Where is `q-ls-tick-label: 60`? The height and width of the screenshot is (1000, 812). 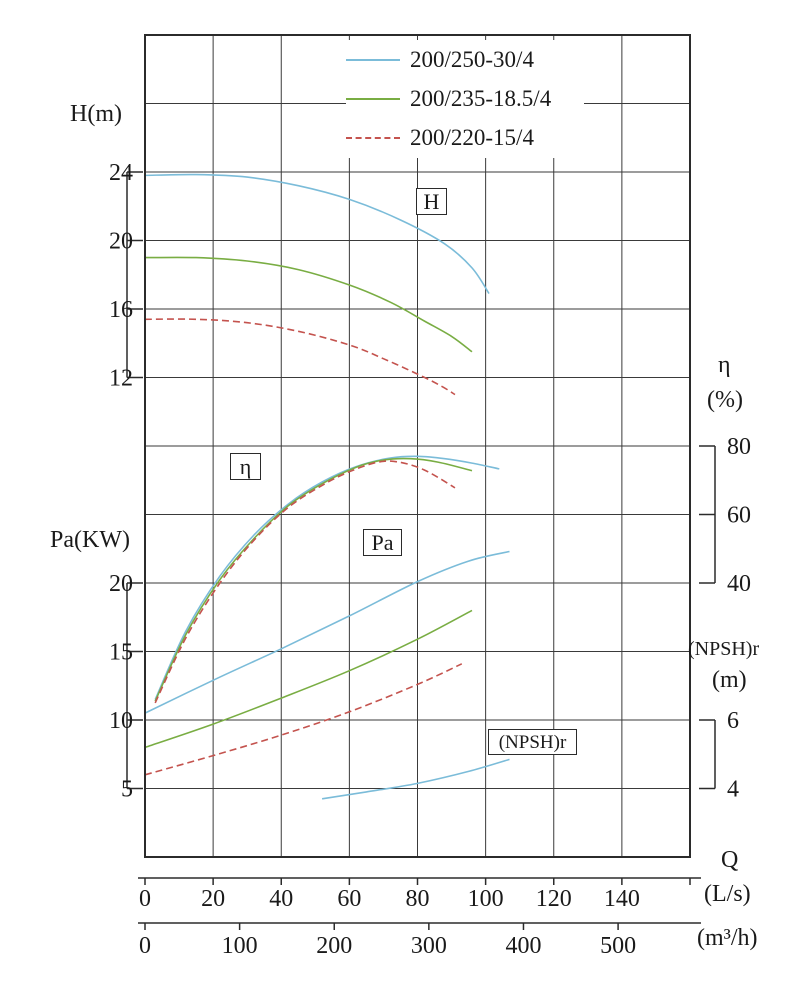
q-ls-tick-label: 60 is located at coordinates (349, 899).